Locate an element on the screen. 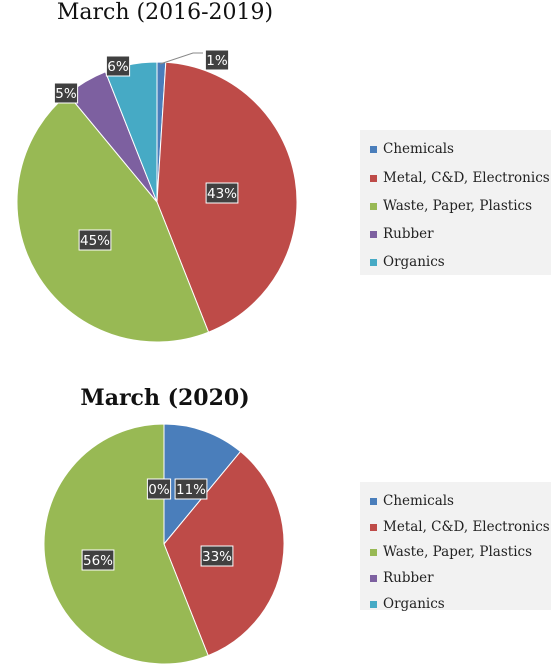 The image size is (551, 666). svg-text: 43% is located at coordinates (222, 194).